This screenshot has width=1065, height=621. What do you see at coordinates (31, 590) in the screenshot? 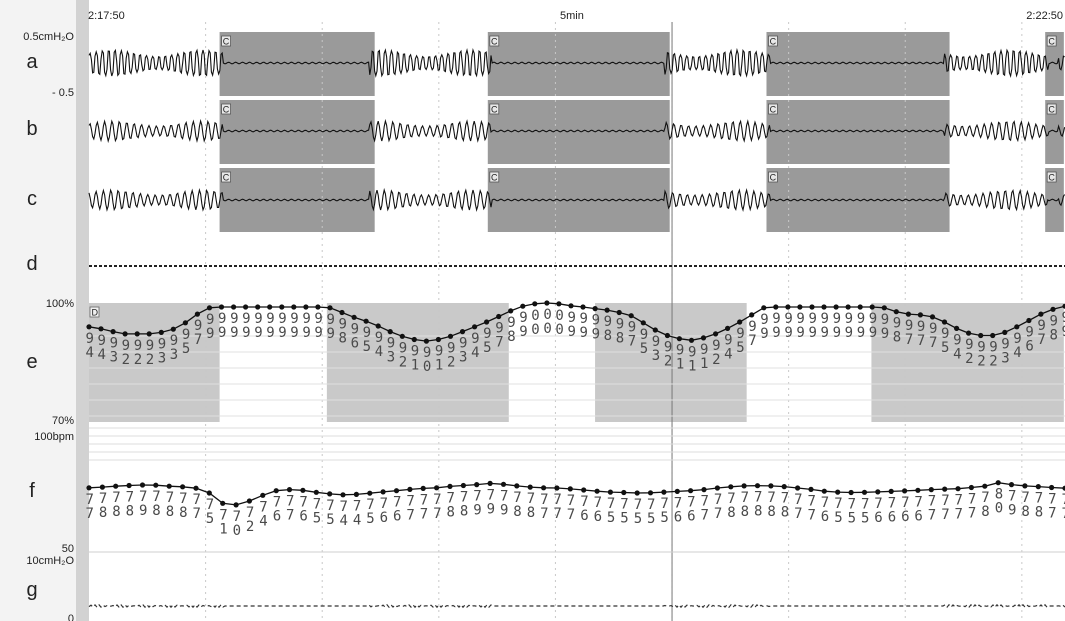
I see `channel-label-g: g` at bounding box center [31, 590].